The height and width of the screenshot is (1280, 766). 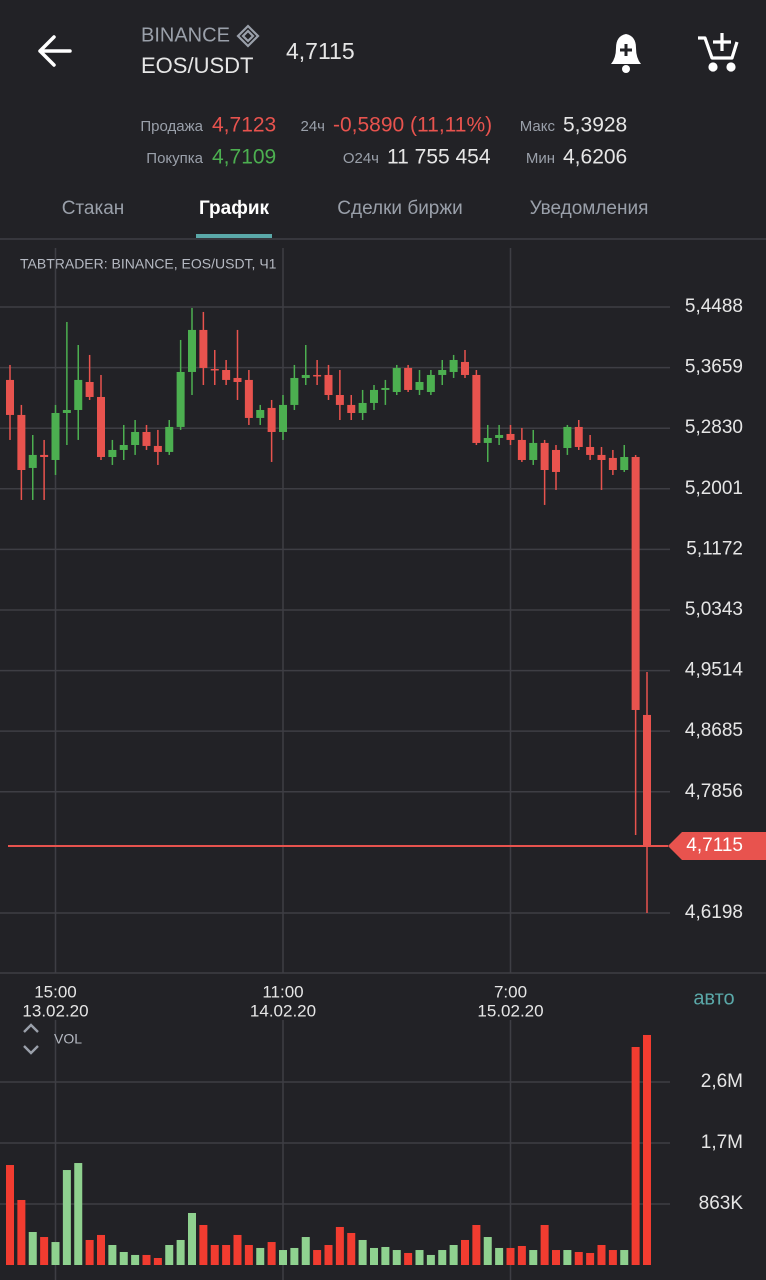 I want to click on back-button, so click(x=55, y=51).